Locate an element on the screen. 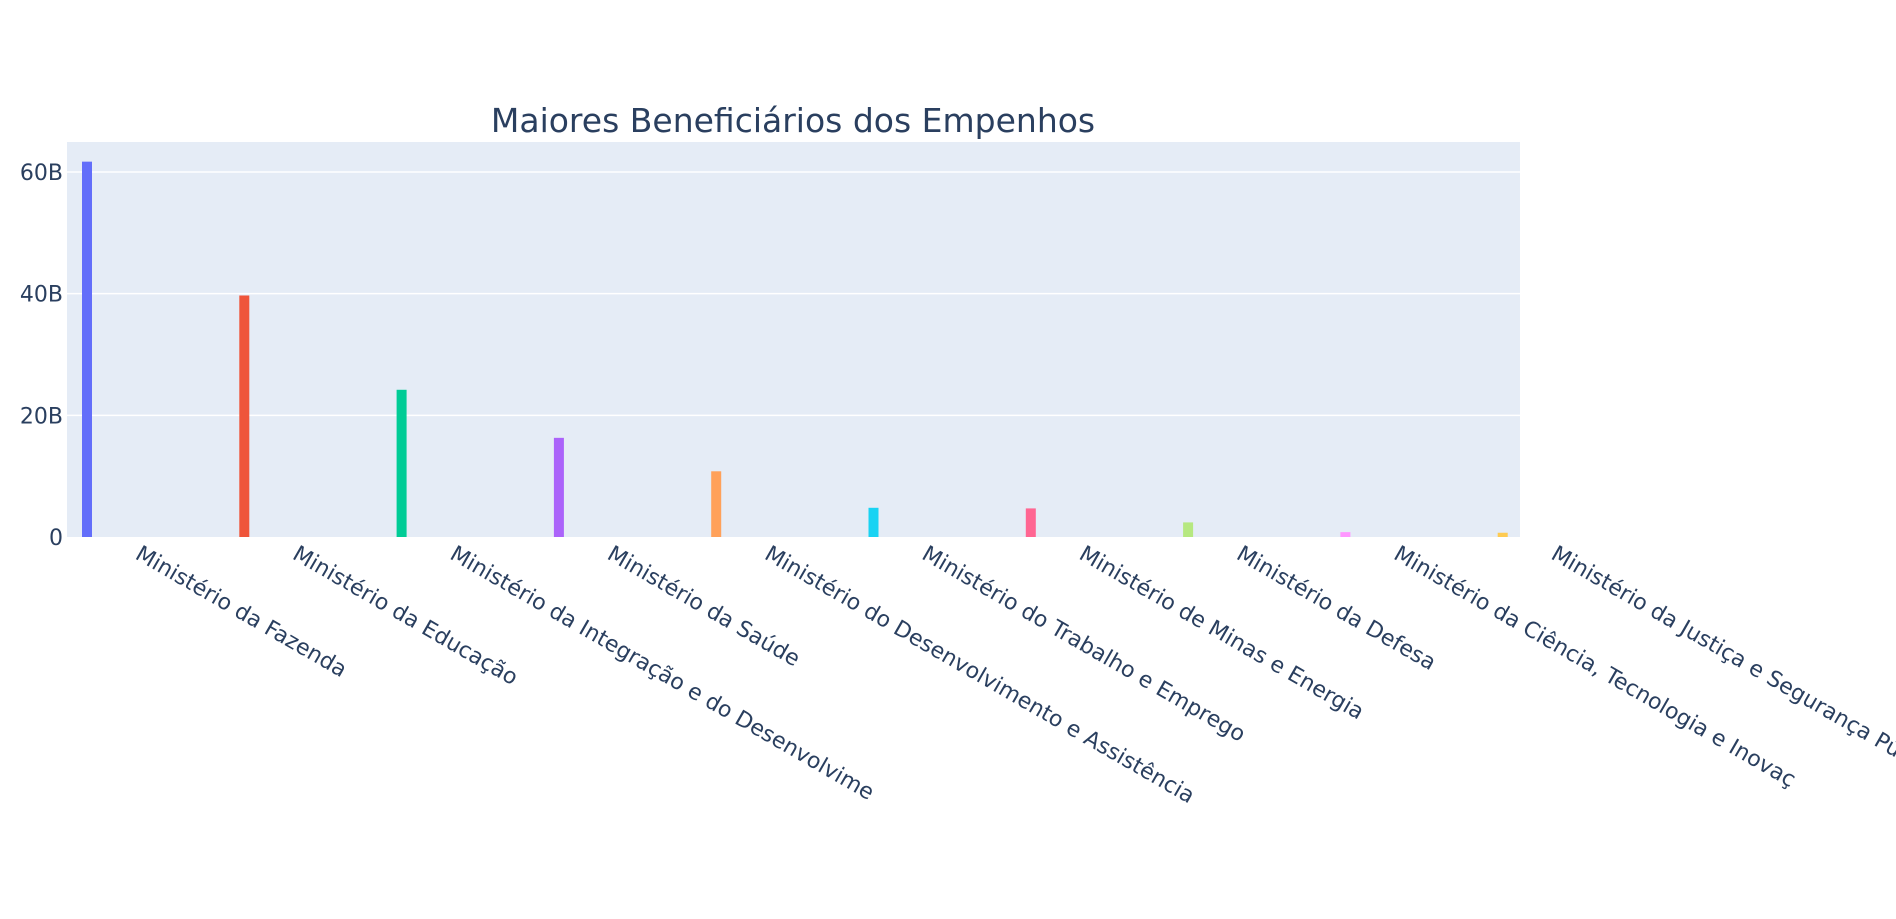  chart-title: Maiores Beneficiários dos Empenhos is located at coordinates (793, 120).